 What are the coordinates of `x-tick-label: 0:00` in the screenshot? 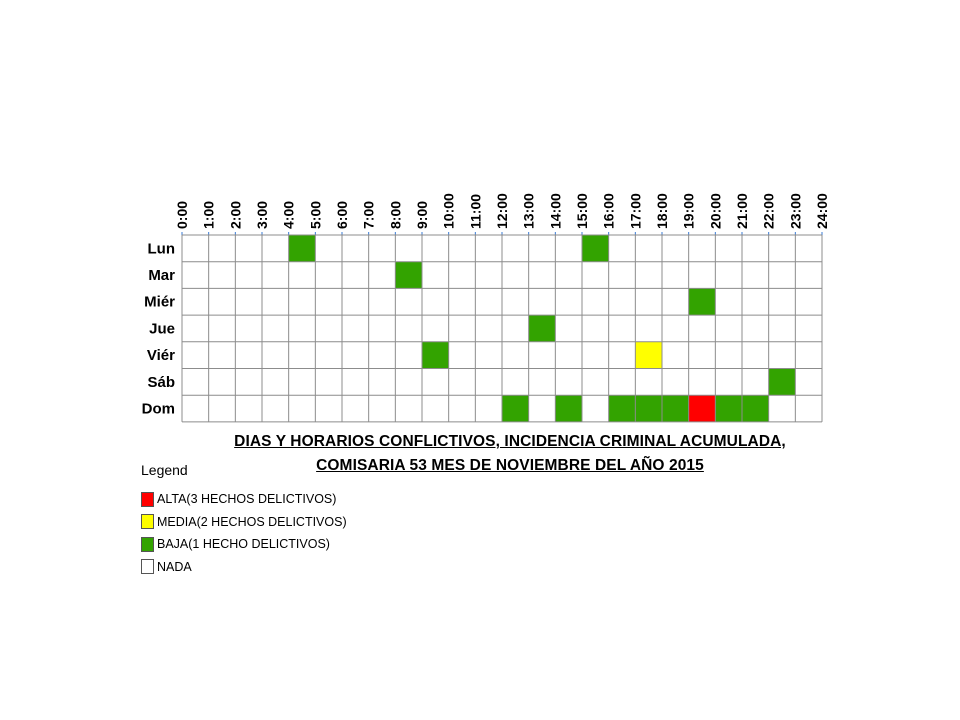 It's located at (182, 215).